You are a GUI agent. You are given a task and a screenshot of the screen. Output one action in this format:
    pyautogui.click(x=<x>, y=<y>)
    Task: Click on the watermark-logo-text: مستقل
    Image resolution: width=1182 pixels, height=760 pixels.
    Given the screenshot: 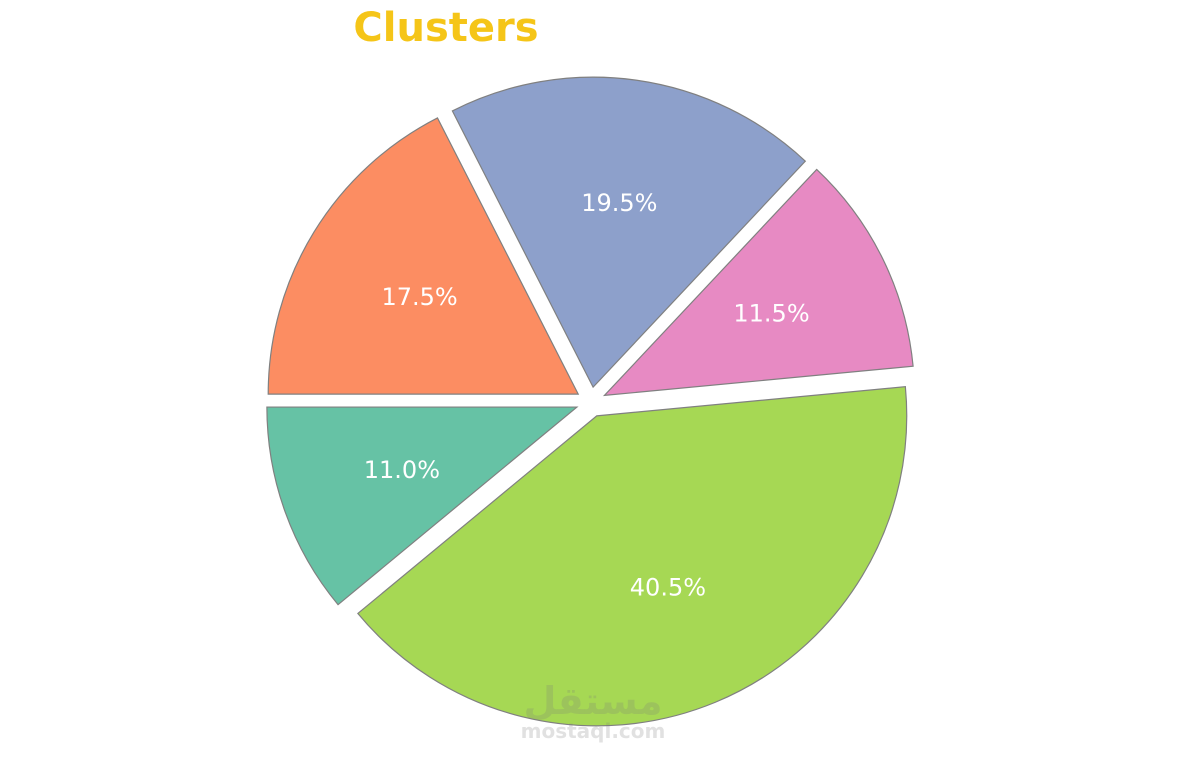 What is the action you would take?
    pyautogui.click(x=593, y=700)
    